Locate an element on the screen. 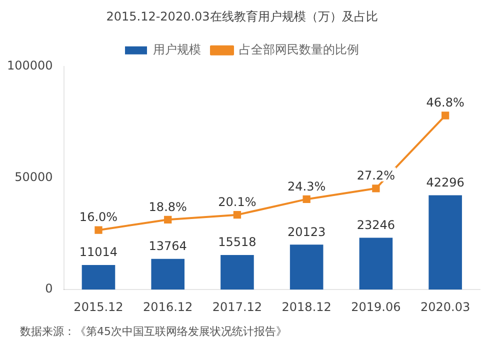  data-label: 46.8% is located at coordinates (445, 103).